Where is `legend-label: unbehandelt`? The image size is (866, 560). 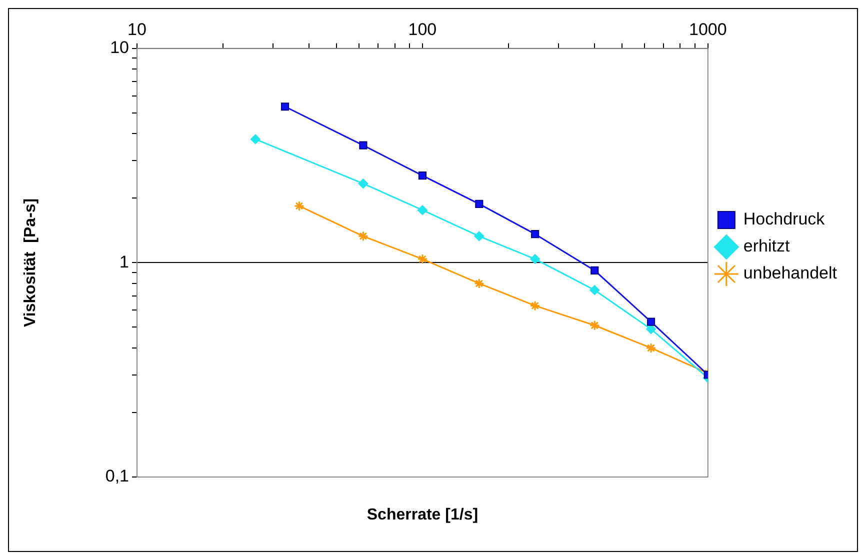
legend-label: unbehandelt is located at coordinates (790, 273).